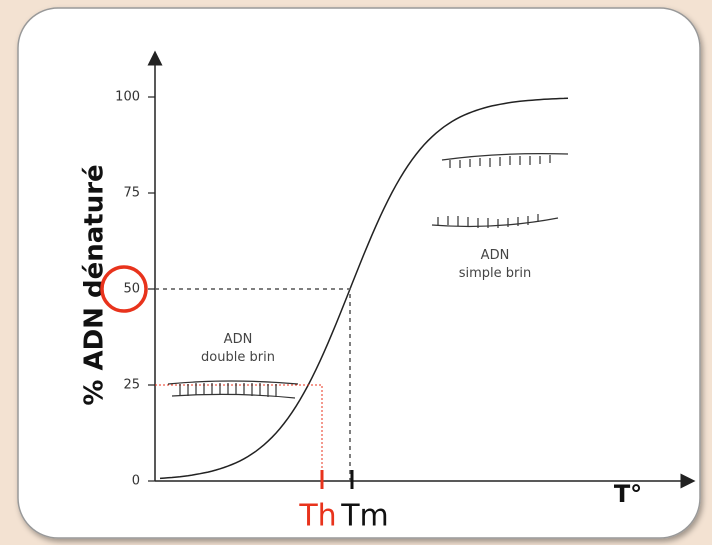 Image resolution: width=712 pixels, height=545 pixels. What do you see at coordinates (95, 284) in the screenshot?
I see `y-axis-label: % ADN dénaturé` at bounding box center [95, 284].